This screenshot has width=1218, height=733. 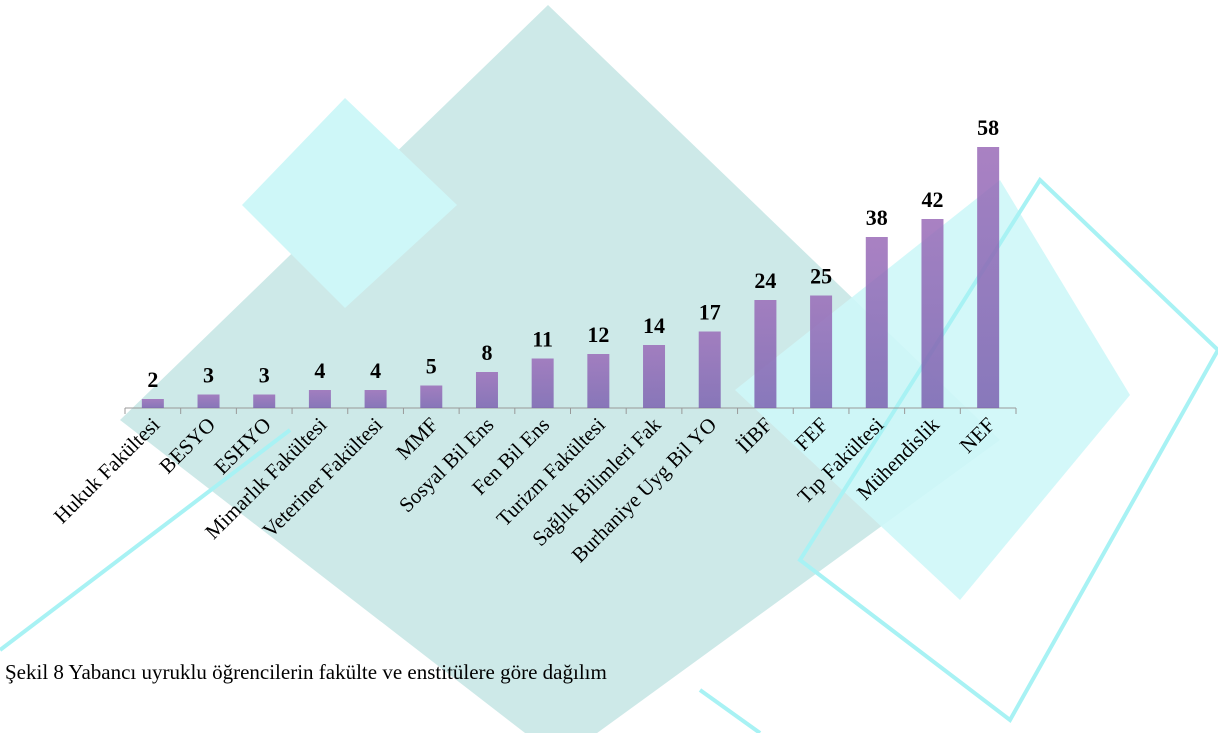 What do you see at coordinates (349, 203) in the screenshot?
I see `bg-diamond-small` at bounding box center [349, 203].